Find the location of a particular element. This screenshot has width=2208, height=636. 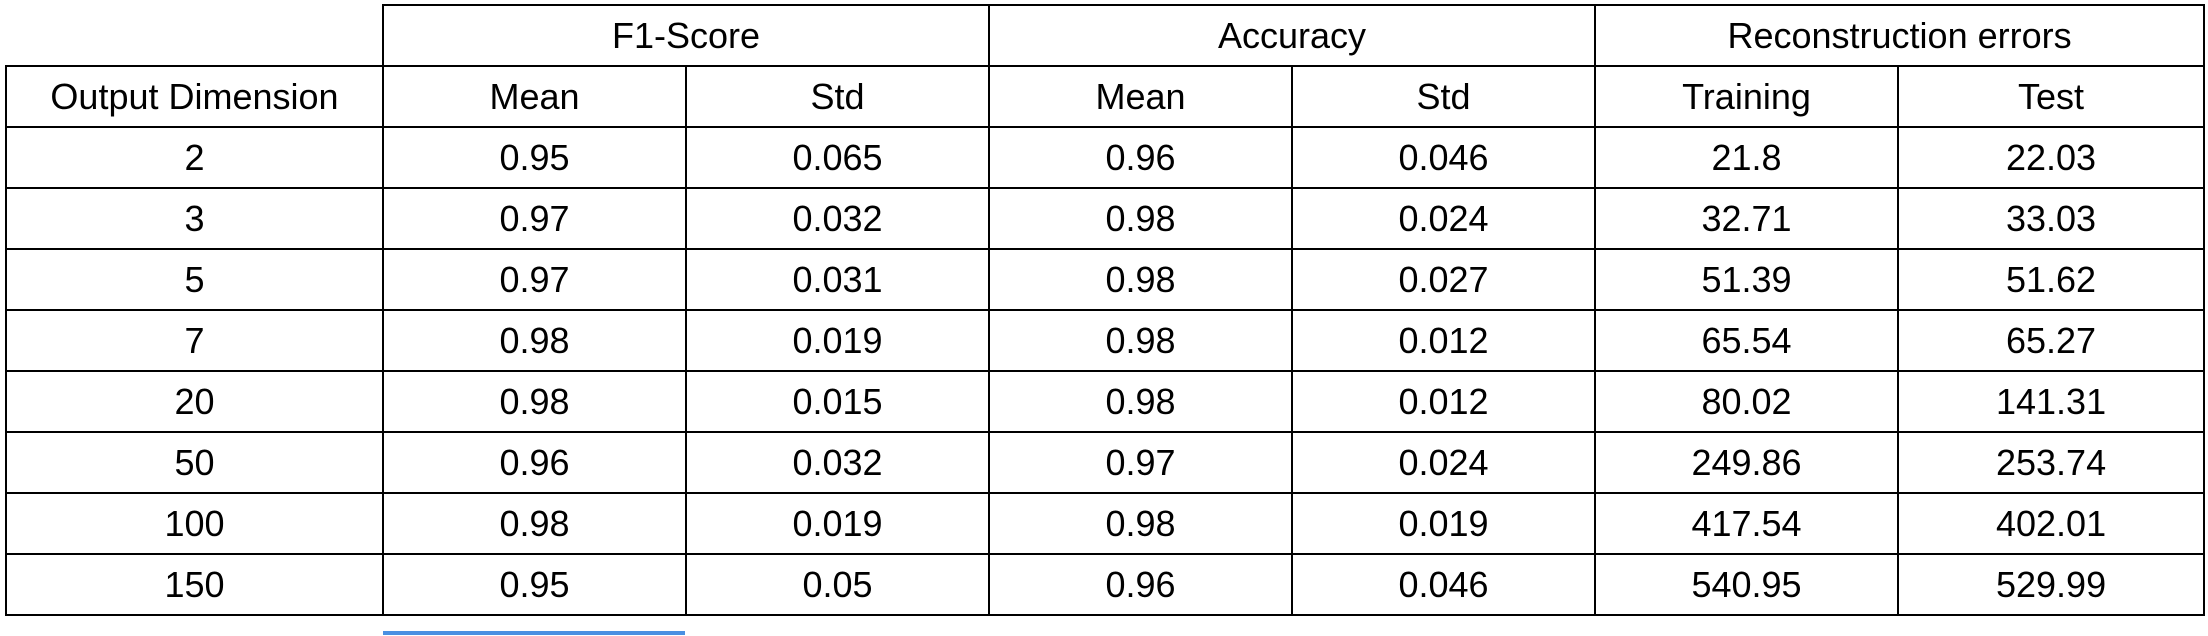

table-row: 50 0.96 0.032 0.97 0.024 249.86 253.74 is located at coordinates (1105, 462).